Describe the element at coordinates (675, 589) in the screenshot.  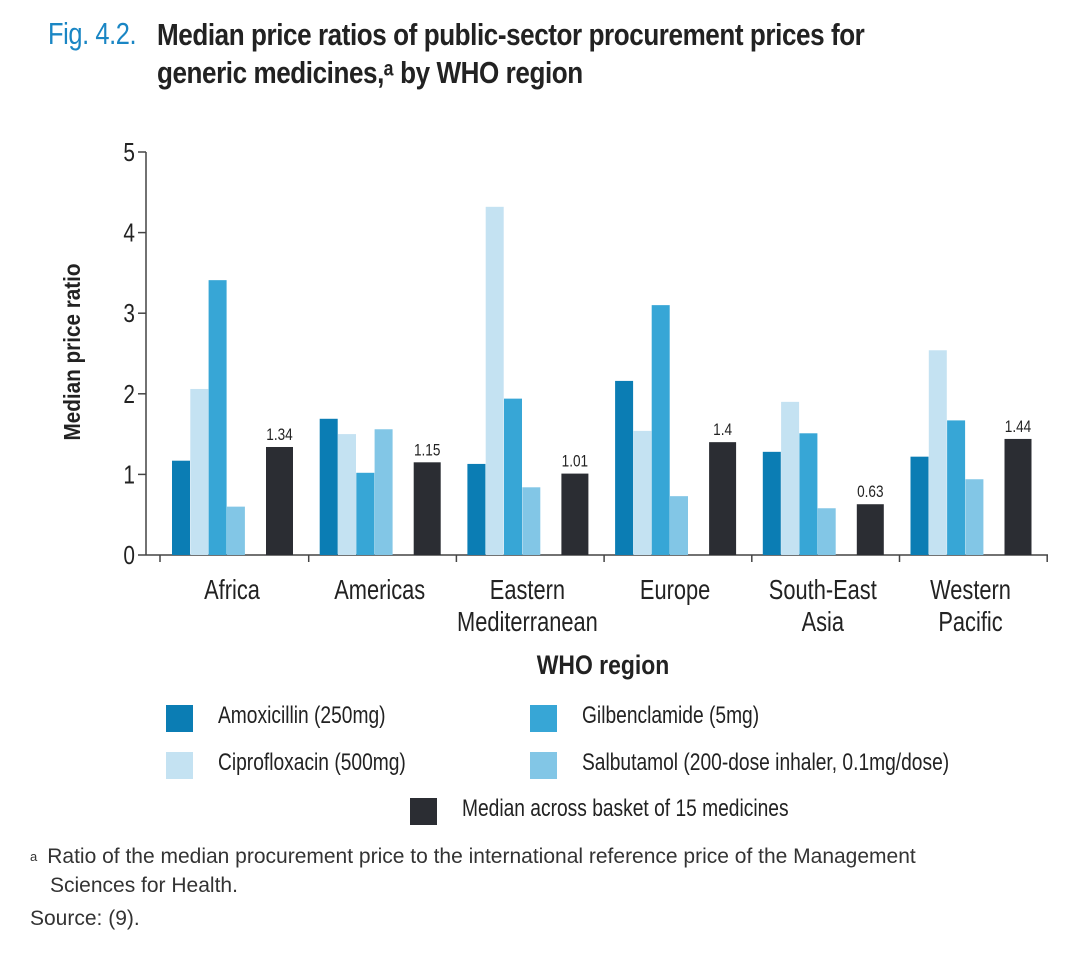
I see `x-tick-label: Europe` at that location.